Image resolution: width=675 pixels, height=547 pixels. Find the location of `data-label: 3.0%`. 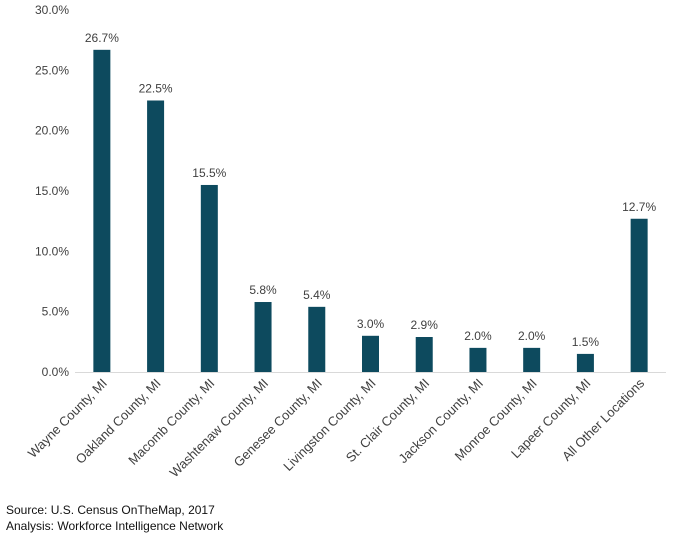

data-label: 3.0% is located at coordinates (371, 324).